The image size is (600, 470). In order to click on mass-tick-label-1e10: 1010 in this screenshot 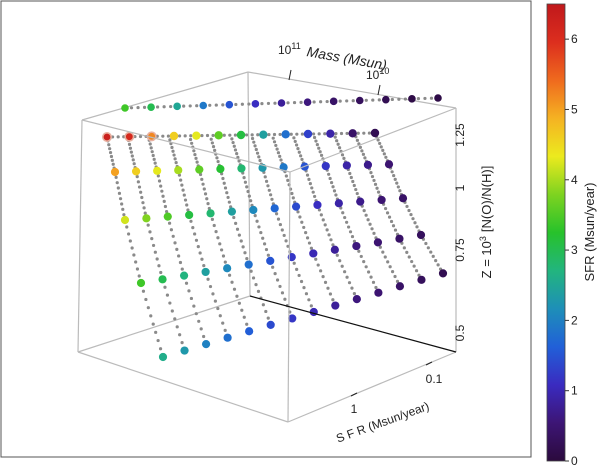, I will do `click(377, 74)`.